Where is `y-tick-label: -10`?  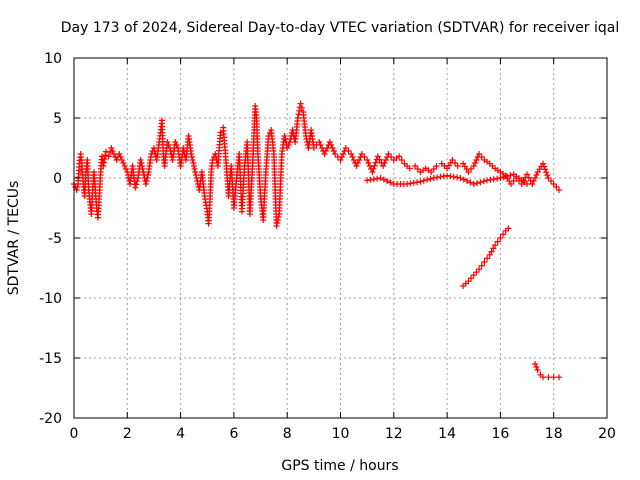
y-tick-label: -10 is located at coordinates (50, 299).